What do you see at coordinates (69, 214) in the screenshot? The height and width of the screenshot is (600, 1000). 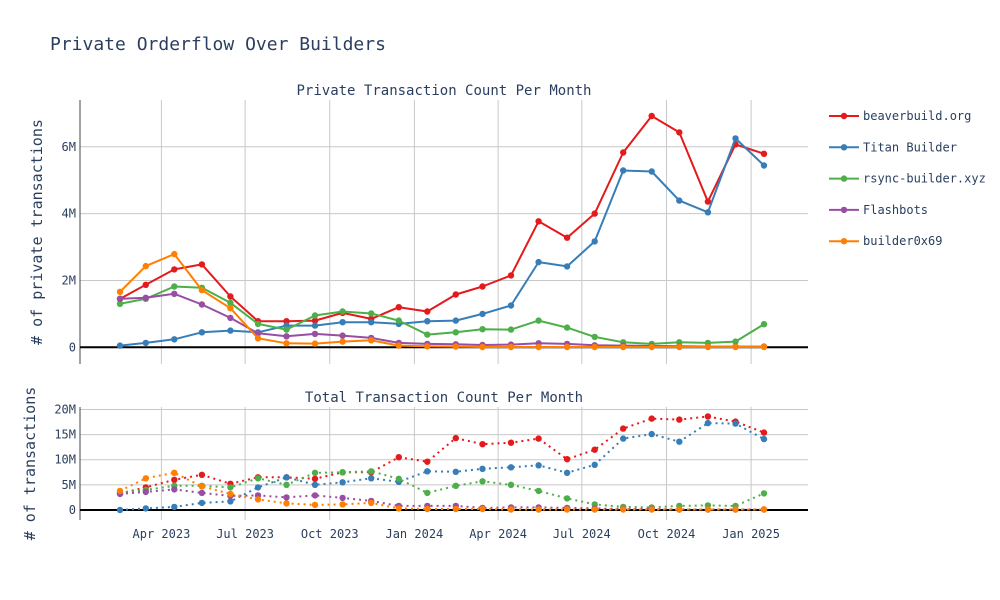 I see `private-ytick-label: 4M` at bounding box center [69, 214].